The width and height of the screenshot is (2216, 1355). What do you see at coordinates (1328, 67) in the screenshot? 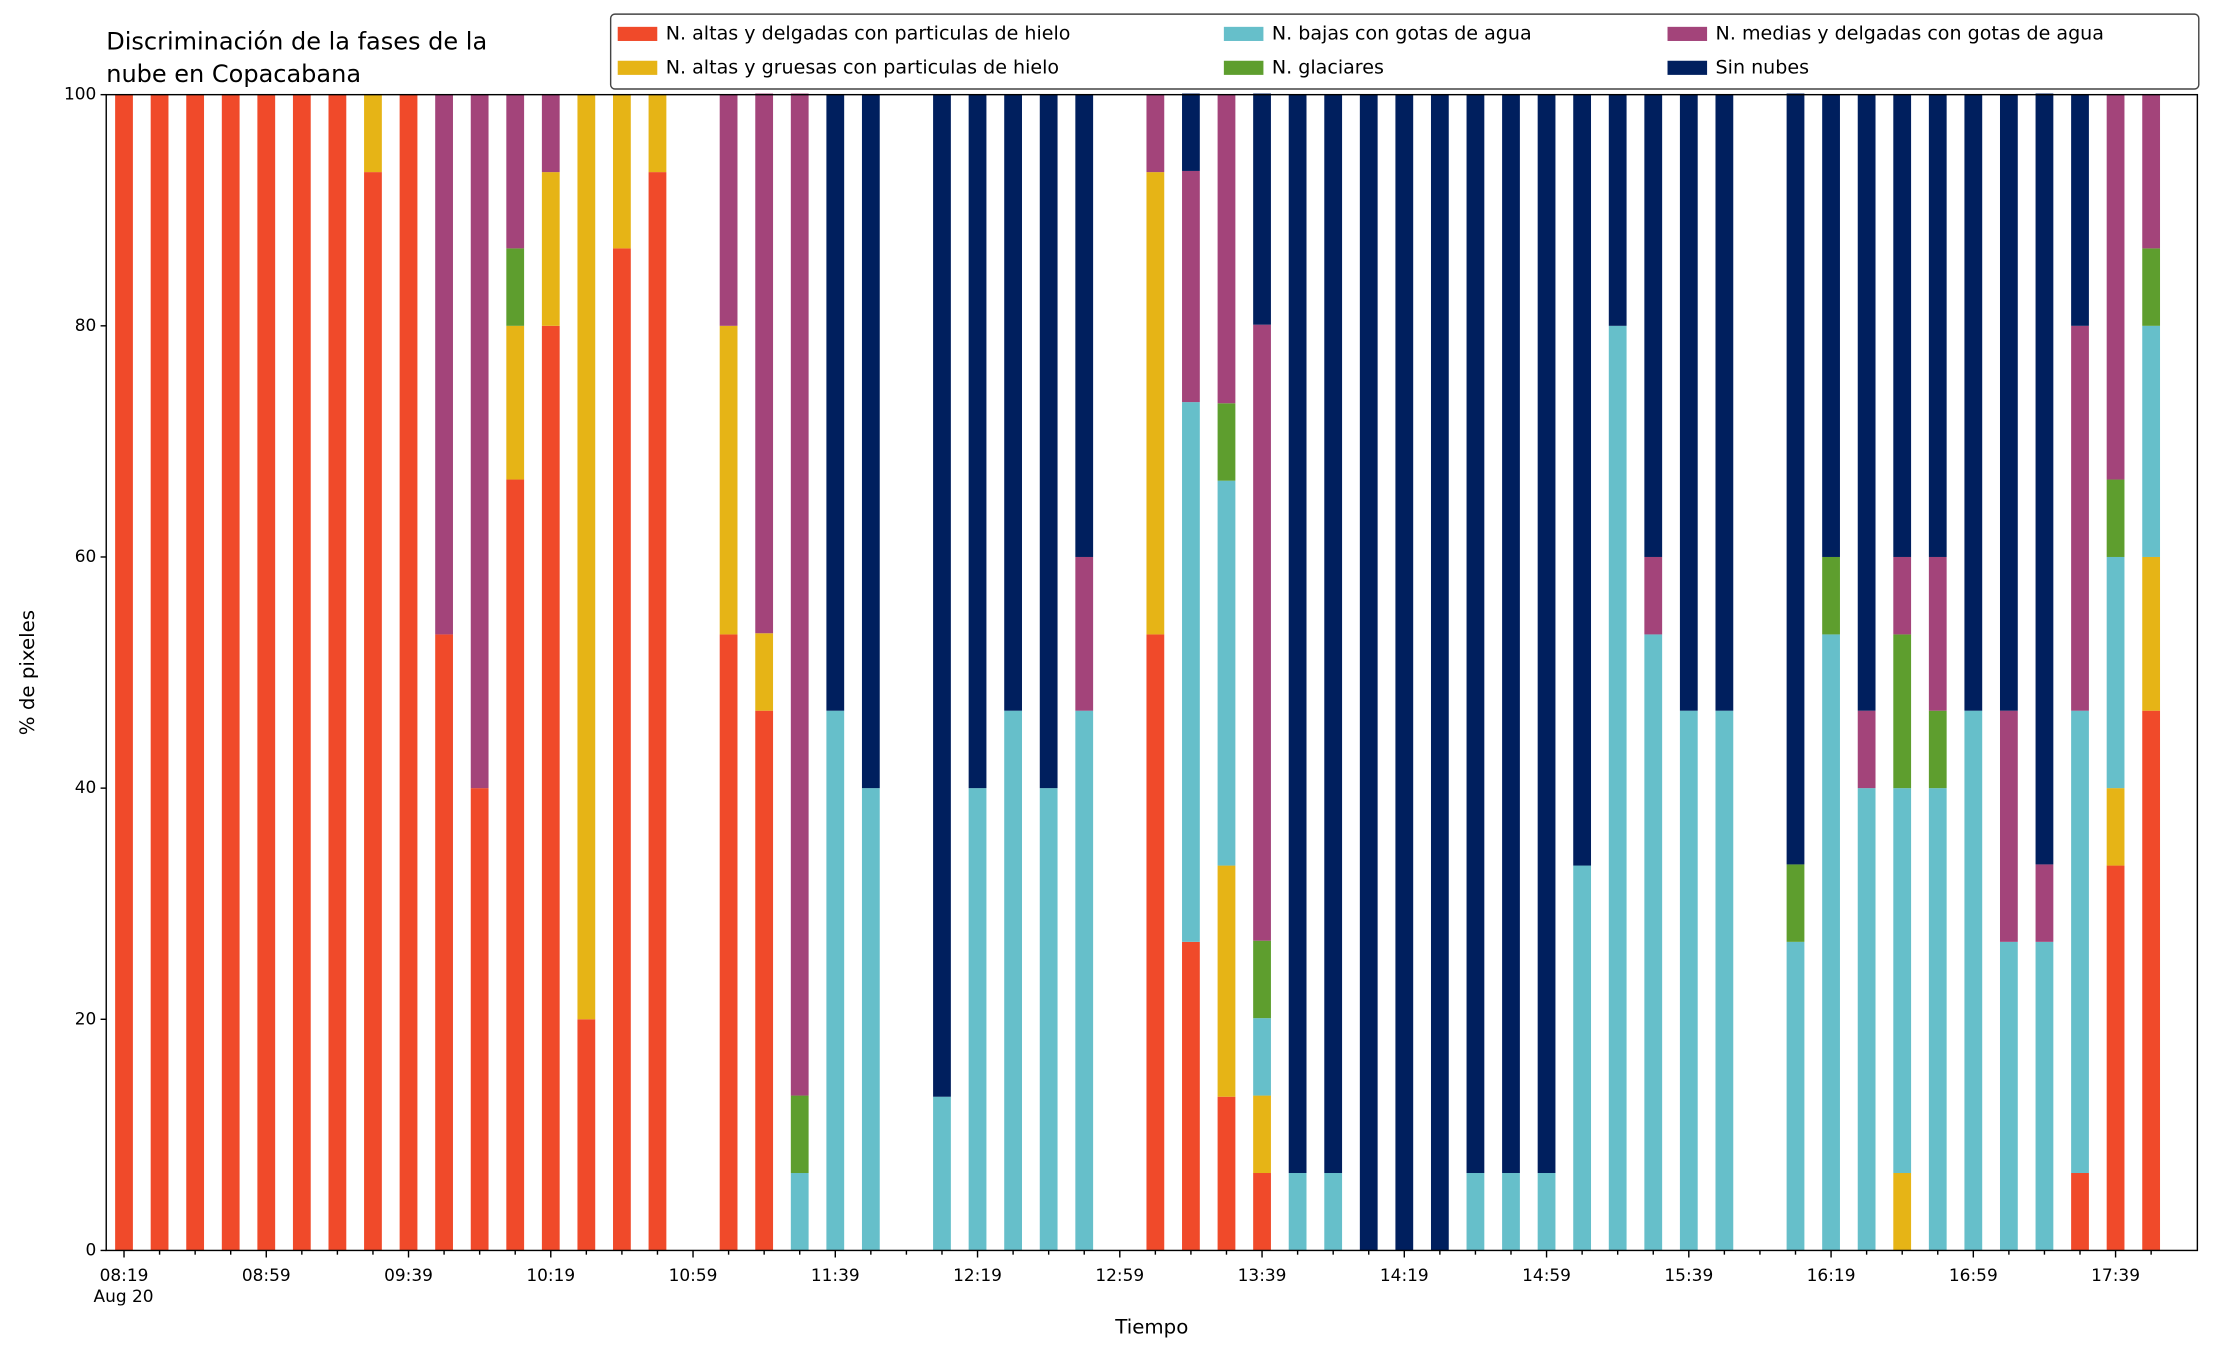
I see `legend-label: N. glaciares` at bounding box center [1328, 67].